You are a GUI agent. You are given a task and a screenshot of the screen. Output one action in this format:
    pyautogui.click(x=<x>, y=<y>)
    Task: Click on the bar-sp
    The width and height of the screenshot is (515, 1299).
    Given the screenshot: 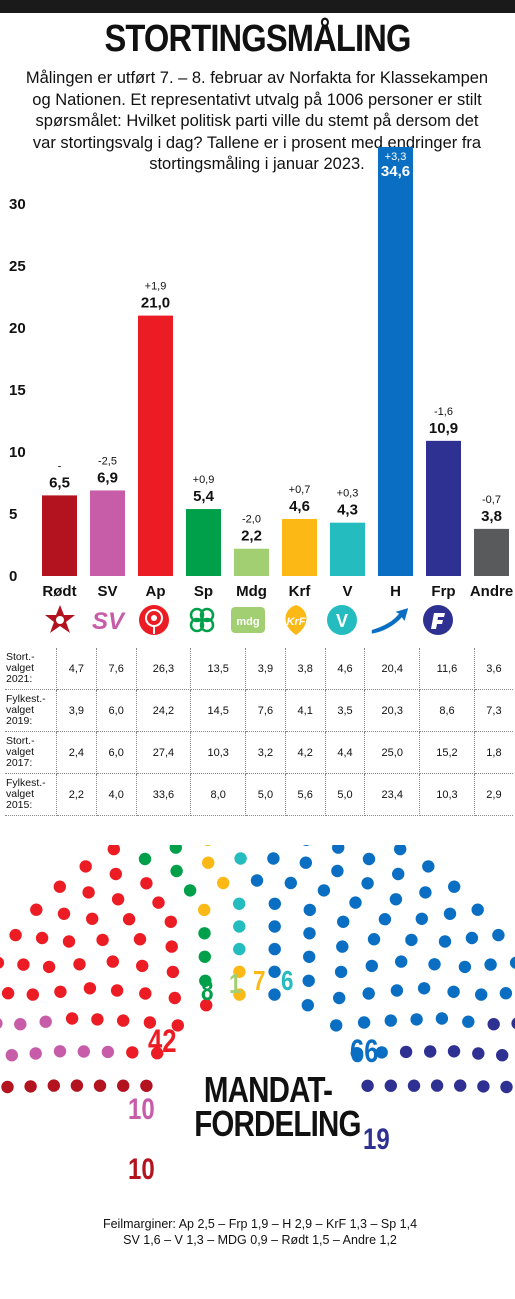 What is the action you would take?
    pyautogui.click(x=203, y=542)
    